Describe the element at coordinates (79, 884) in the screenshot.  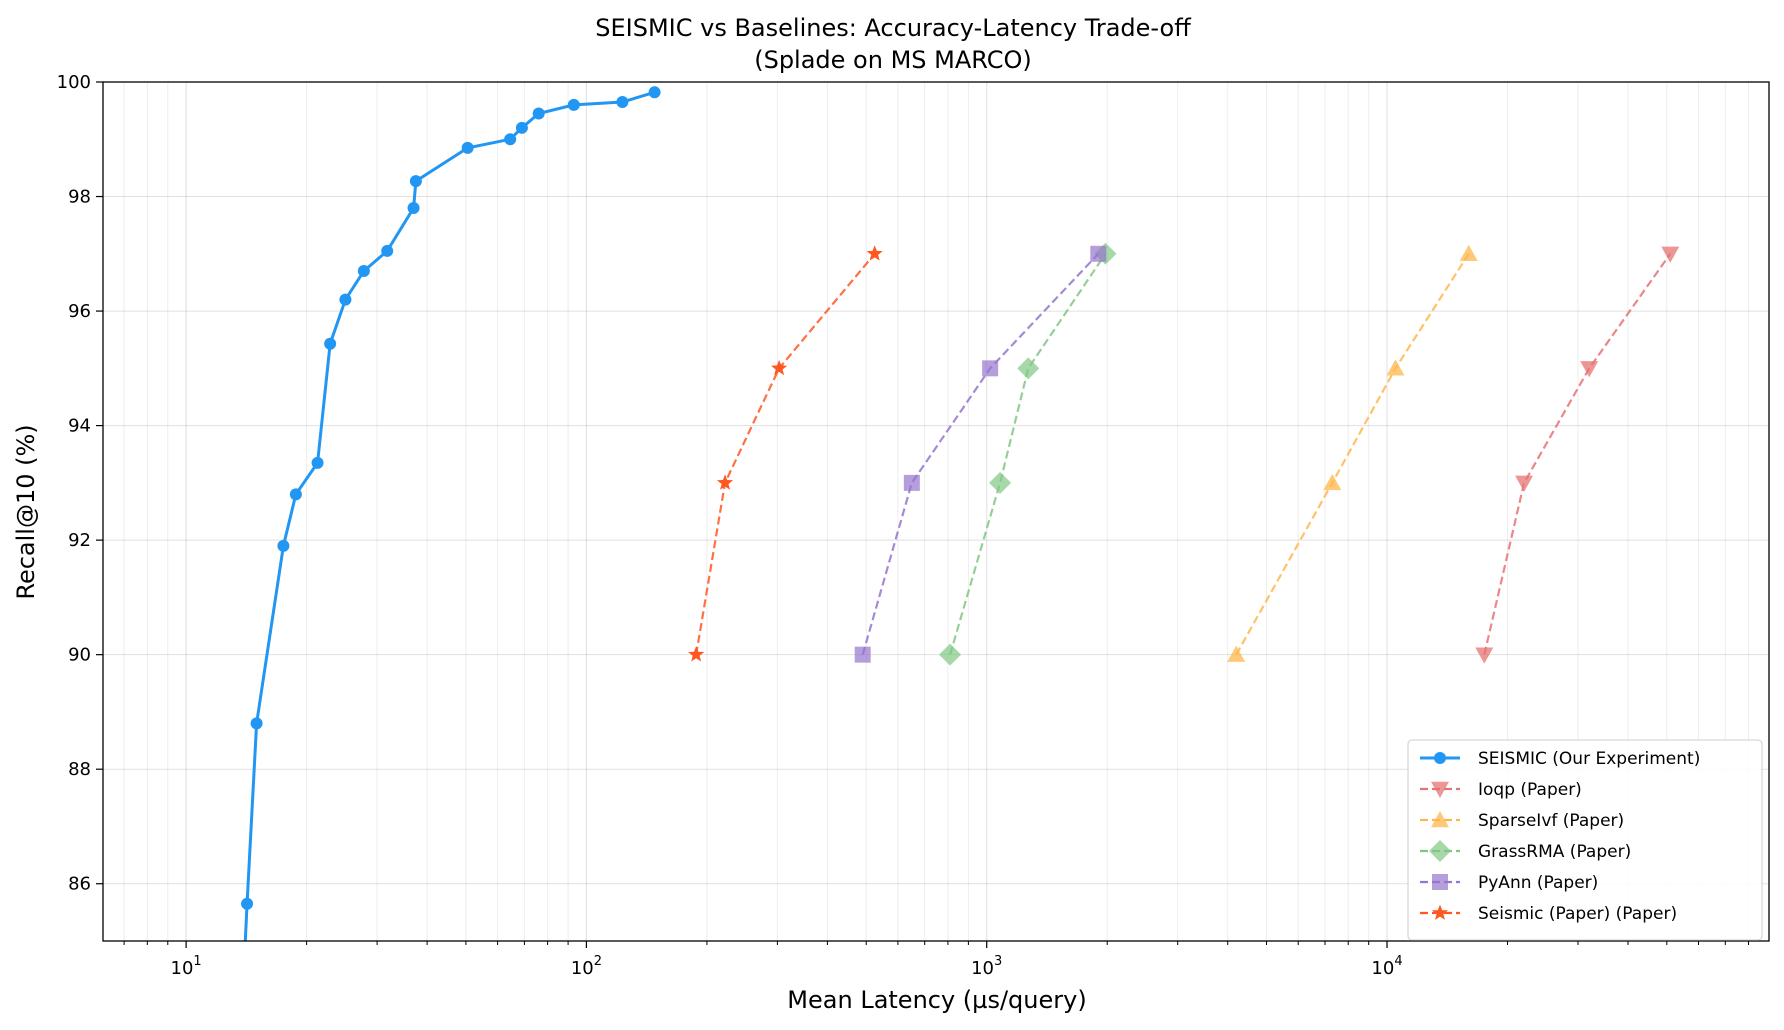
I see `y-tick-label: 86` at that location.